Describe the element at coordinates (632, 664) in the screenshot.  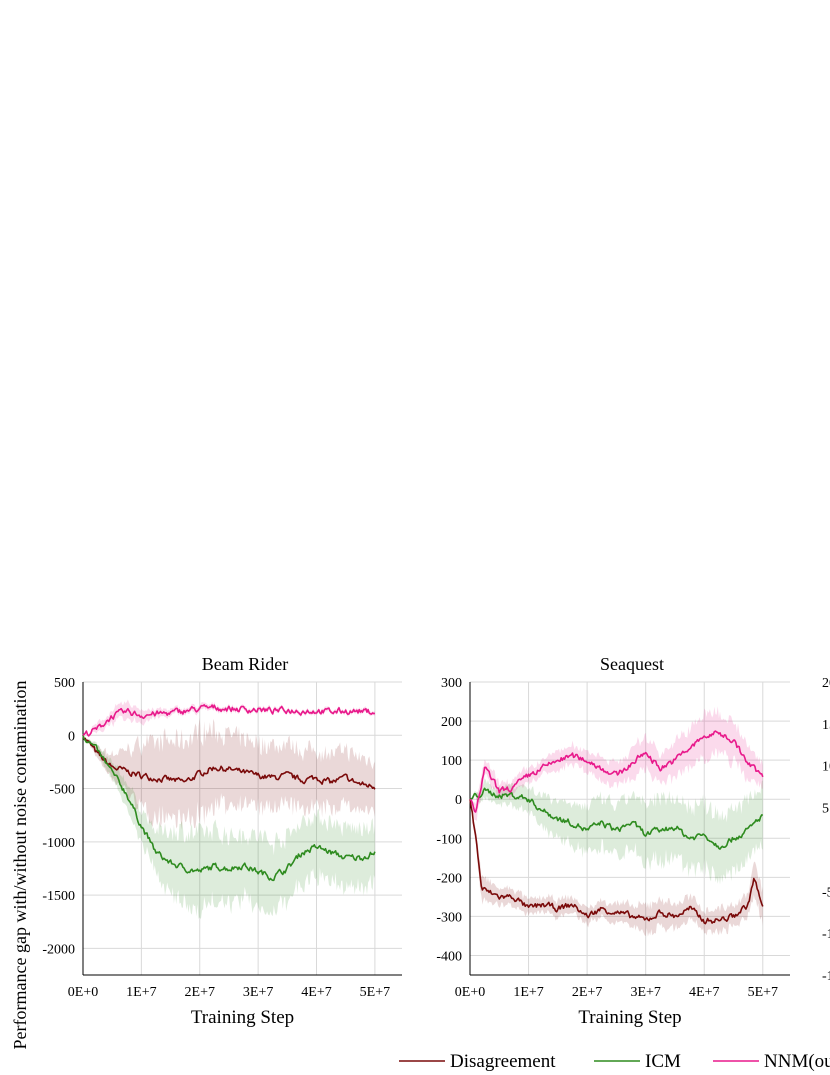
I see `chart-title: Seaquest` at that location.